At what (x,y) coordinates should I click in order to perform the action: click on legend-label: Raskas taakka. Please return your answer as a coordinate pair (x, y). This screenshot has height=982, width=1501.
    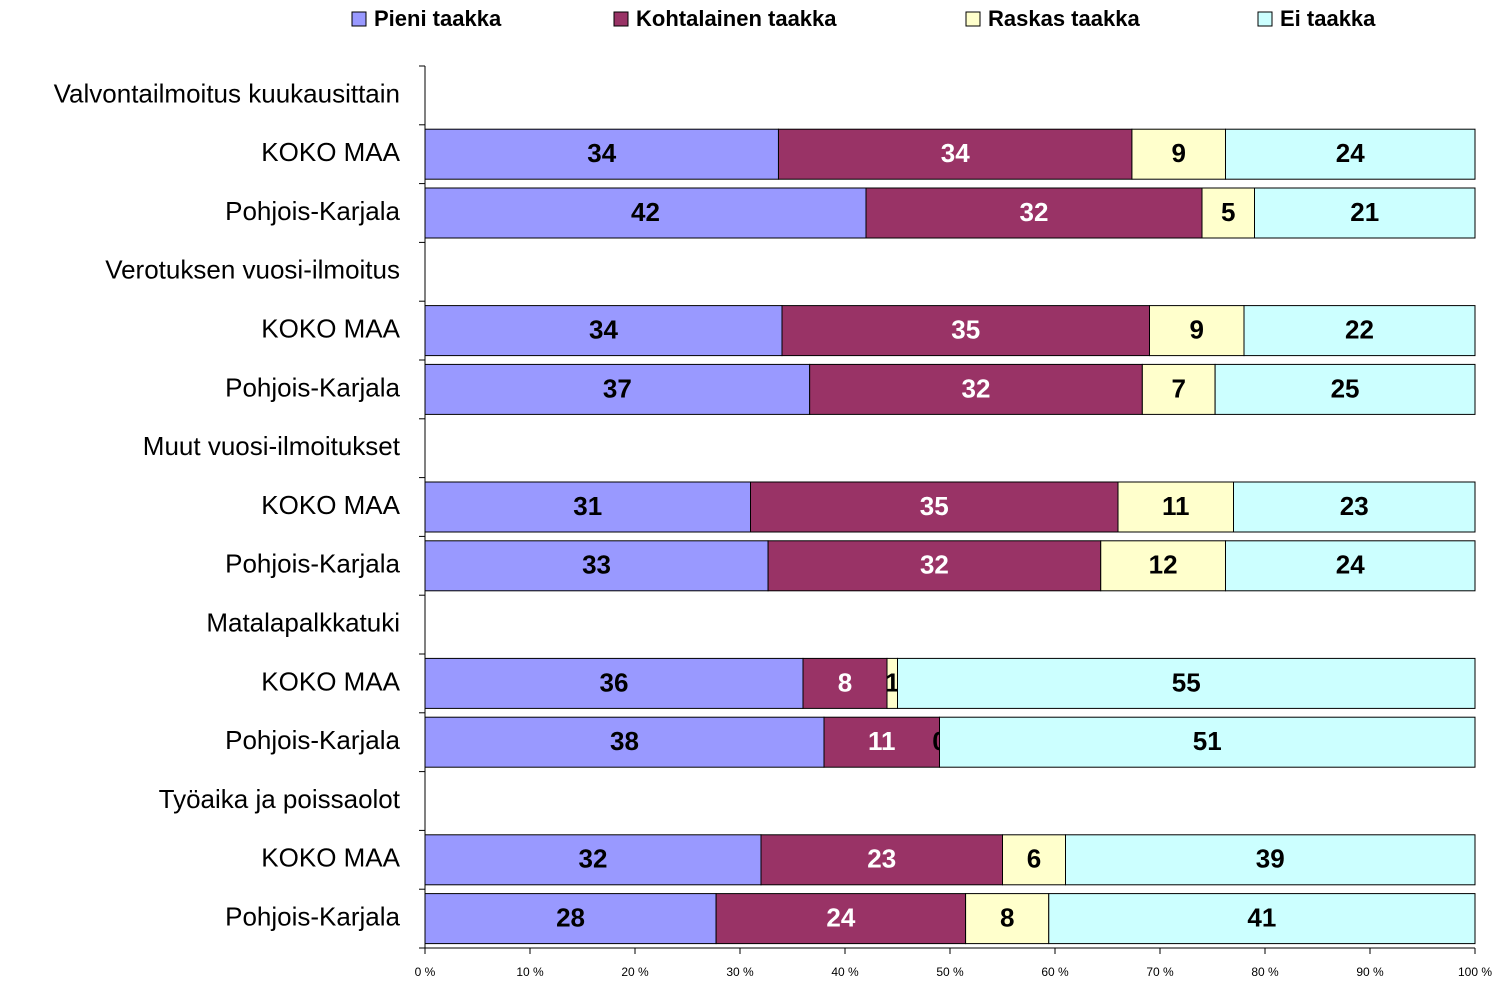
    Looking at the image, I should click on (1064, 18).